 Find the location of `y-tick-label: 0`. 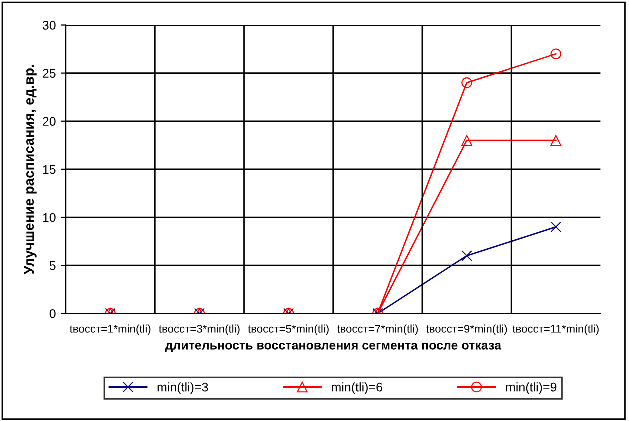

y-tick-label: 0 is located at coordinates (53, 313).